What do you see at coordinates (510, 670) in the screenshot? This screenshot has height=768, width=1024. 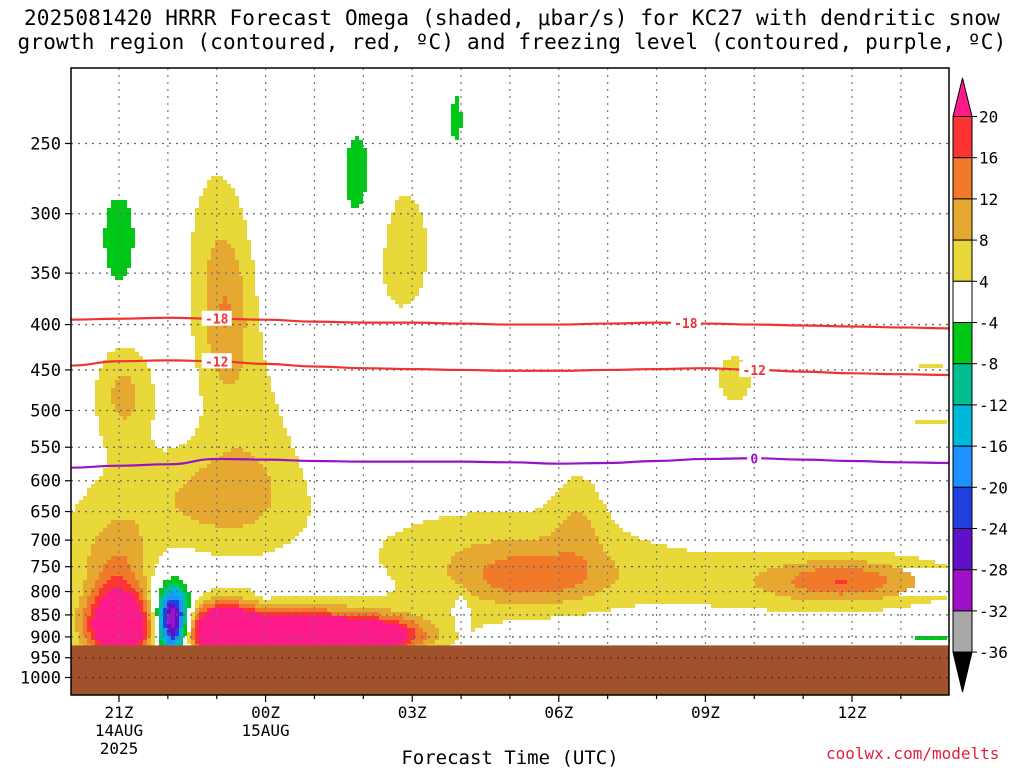 I see `ground-below-surface` at bounding box center [510, 670].